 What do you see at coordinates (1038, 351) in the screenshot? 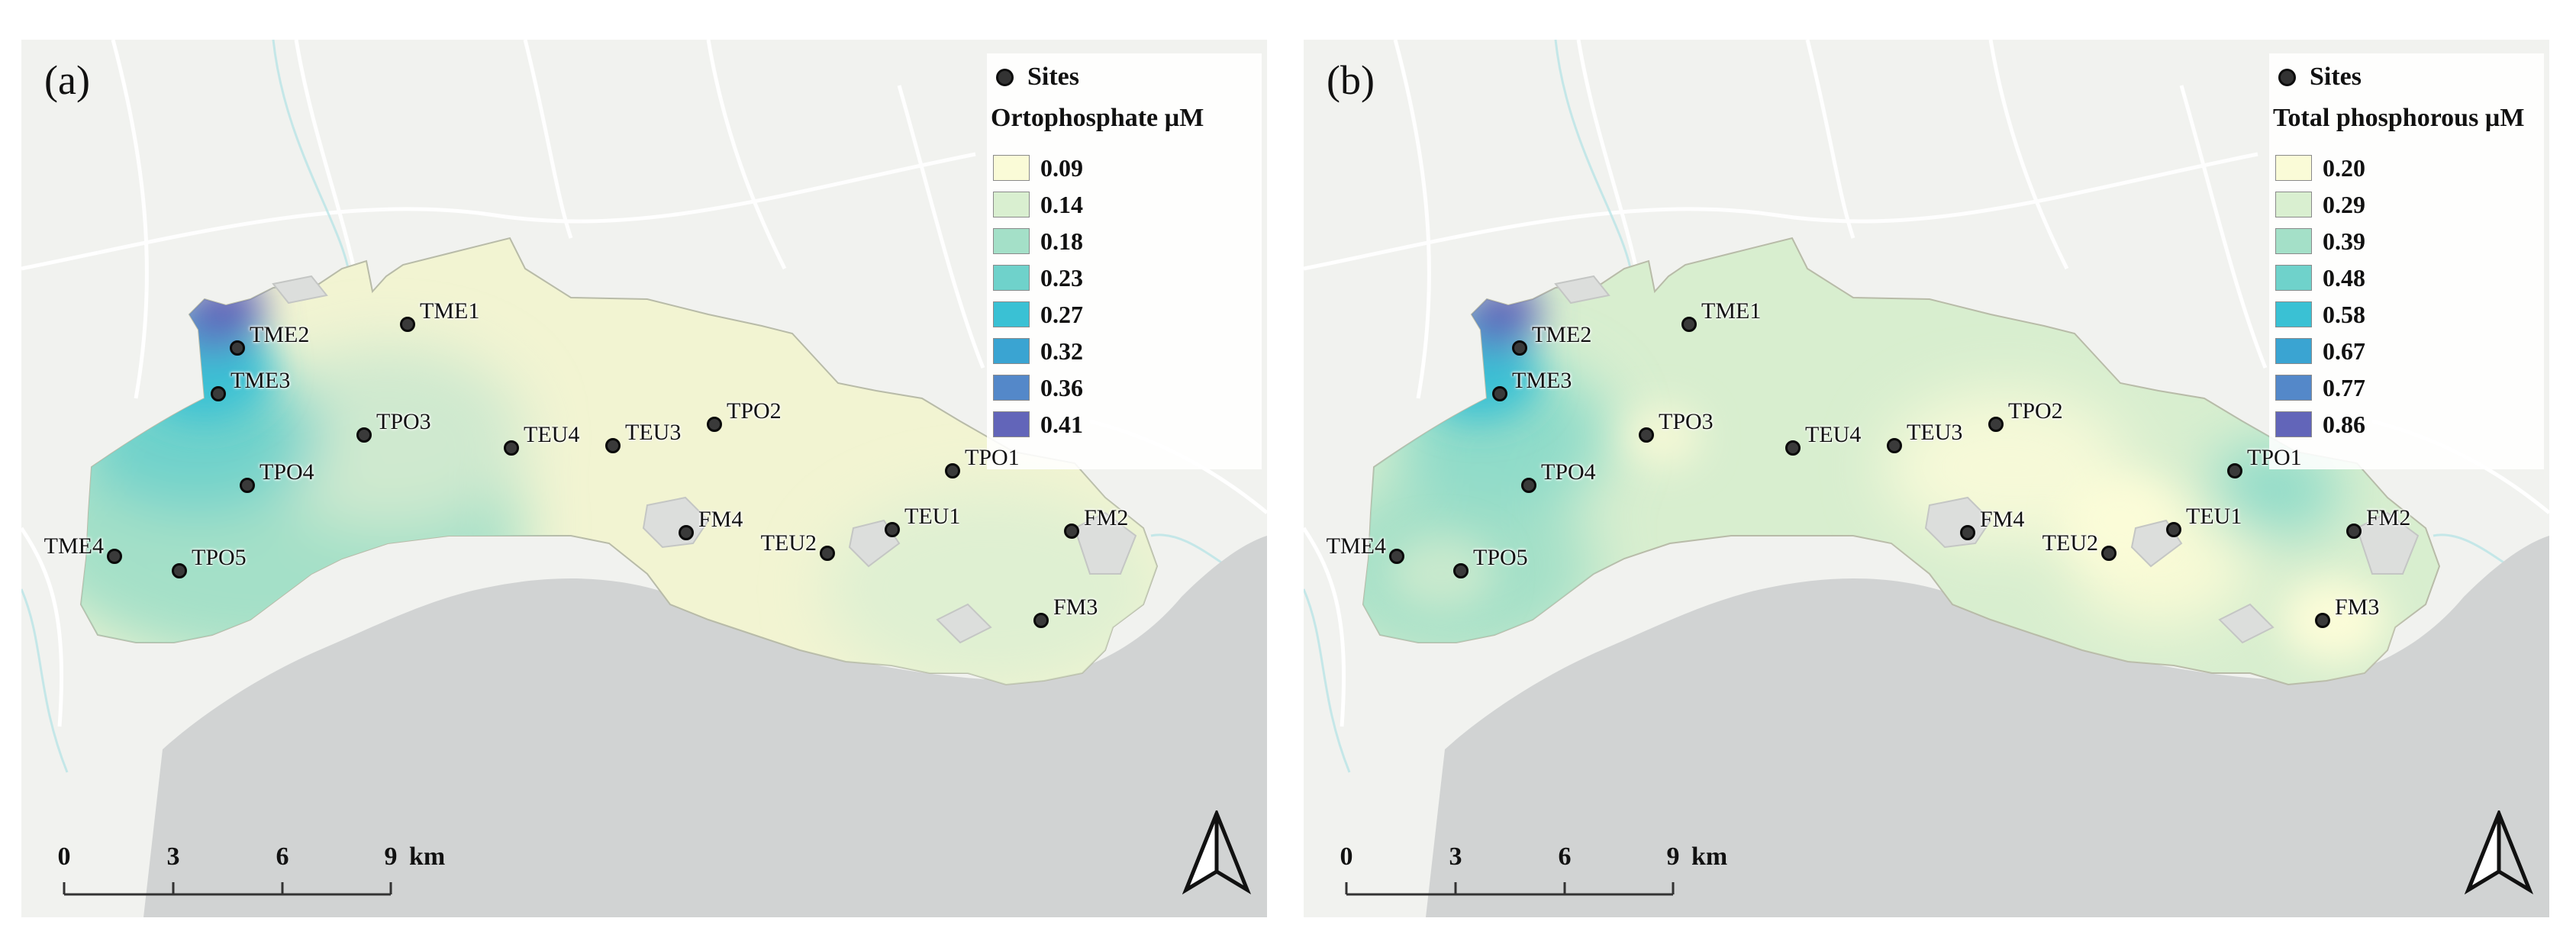
I see `legend-item: 0.32` at bounding box center [1038, 351].